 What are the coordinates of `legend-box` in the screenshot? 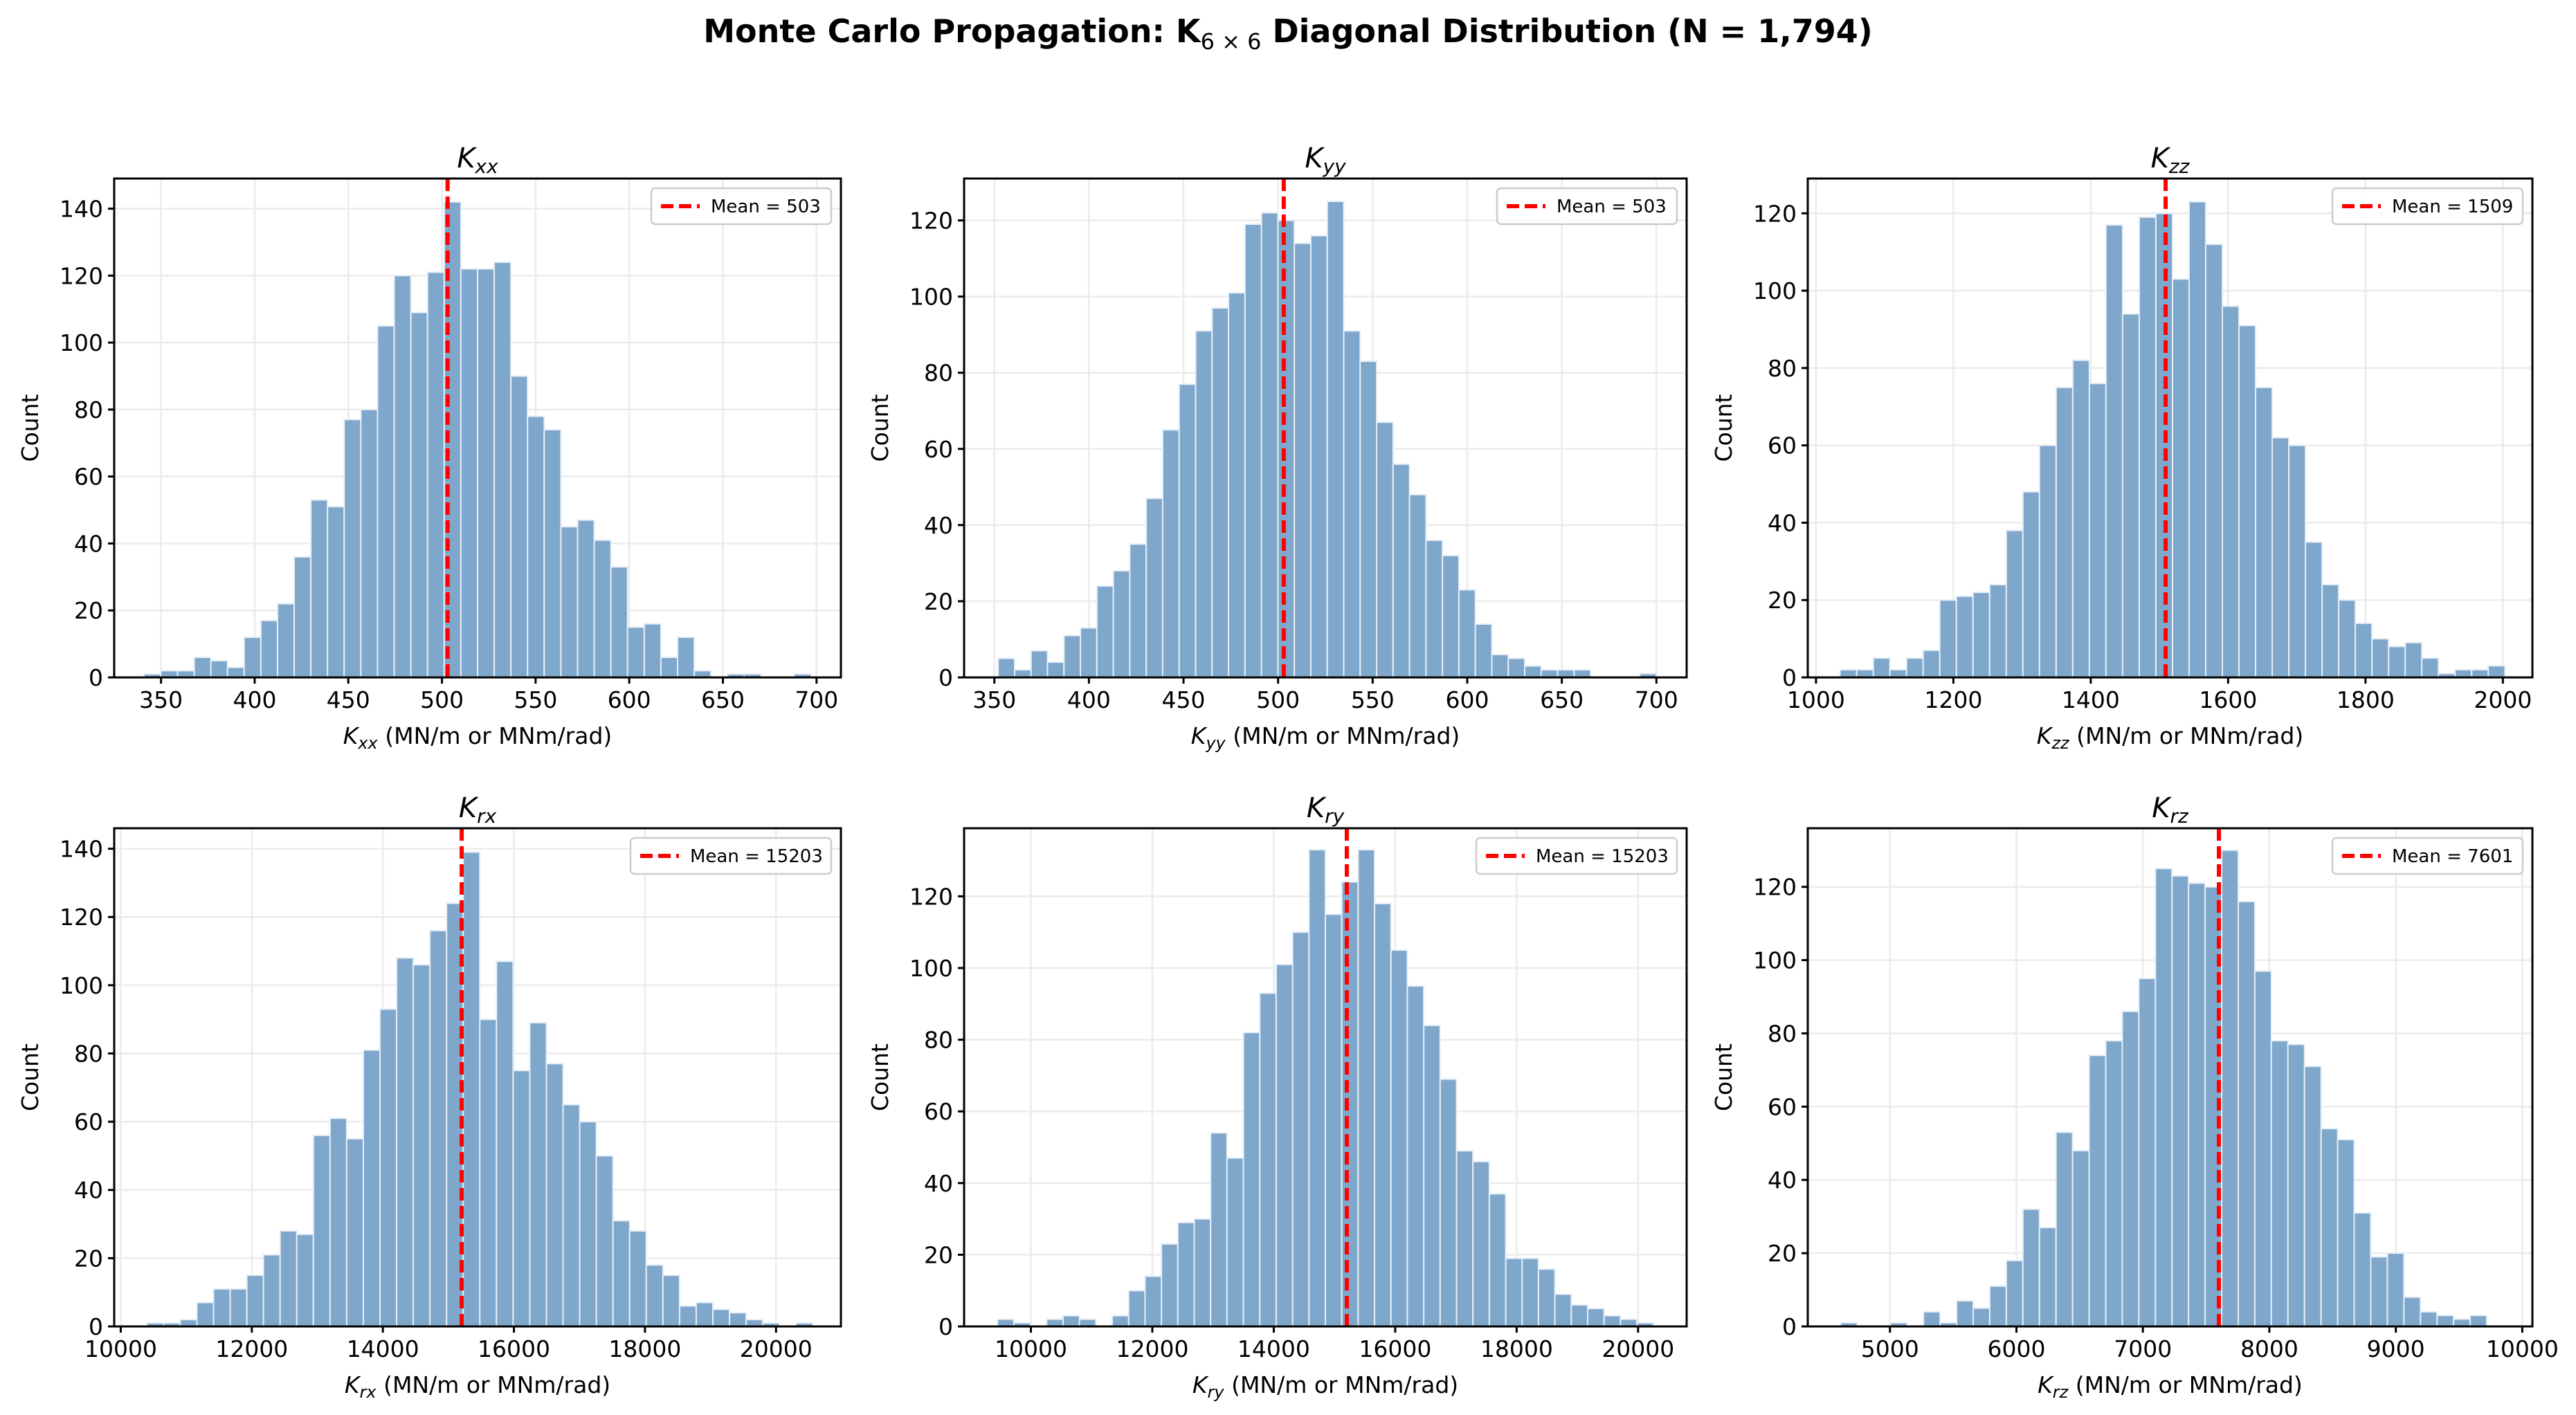 It's located at (2427, 856).